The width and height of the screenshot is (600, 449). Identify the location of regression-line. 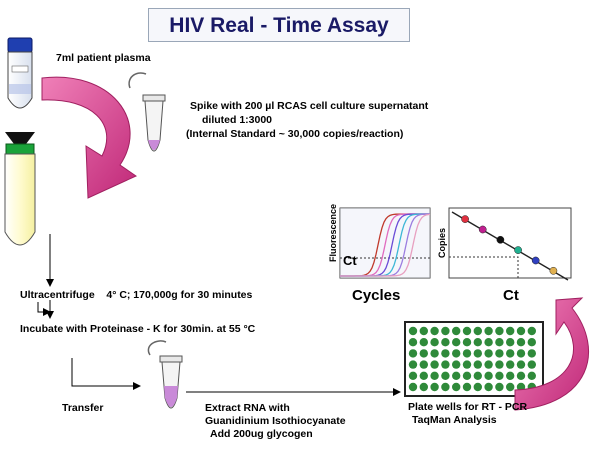
(510, 246).